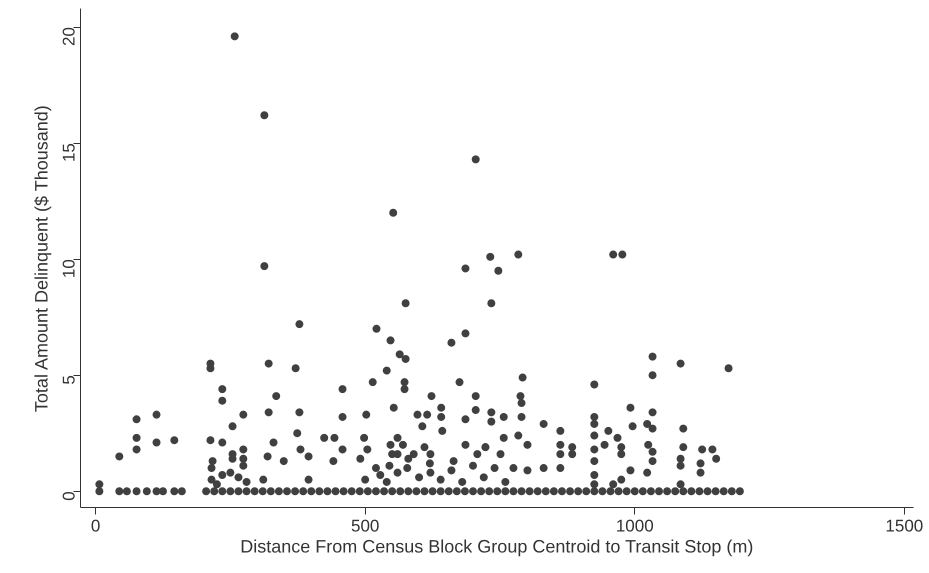  Describe the element at coordinates (497, 546) in the screenshot. I see `x-axis-title: Distance From Census Block Group Centroid to Transit Stop (m)` at that location.